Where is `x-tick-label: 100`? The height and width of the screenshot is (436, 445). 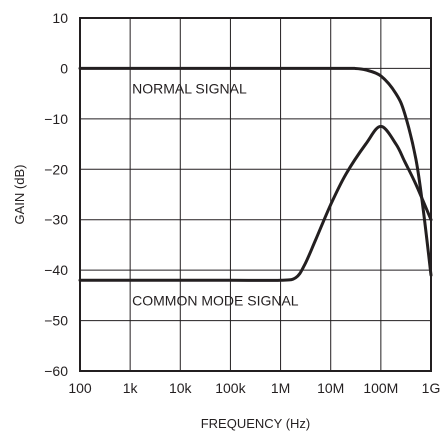
x-tick-label: 100 is located at coordinates (80, 388).